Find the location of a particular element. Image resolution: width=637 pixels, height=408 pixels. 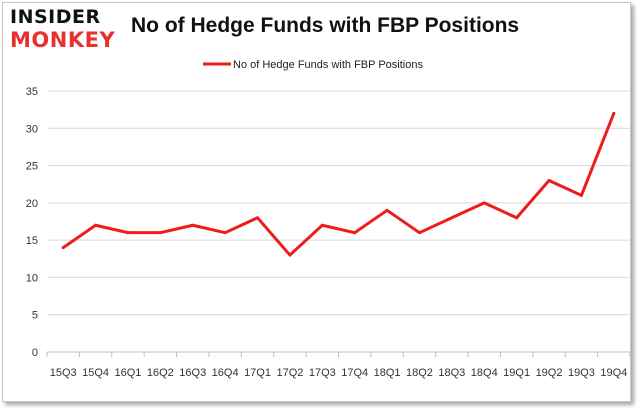

x-tick-label: 15Q4 is located at coordinates (95, 373).